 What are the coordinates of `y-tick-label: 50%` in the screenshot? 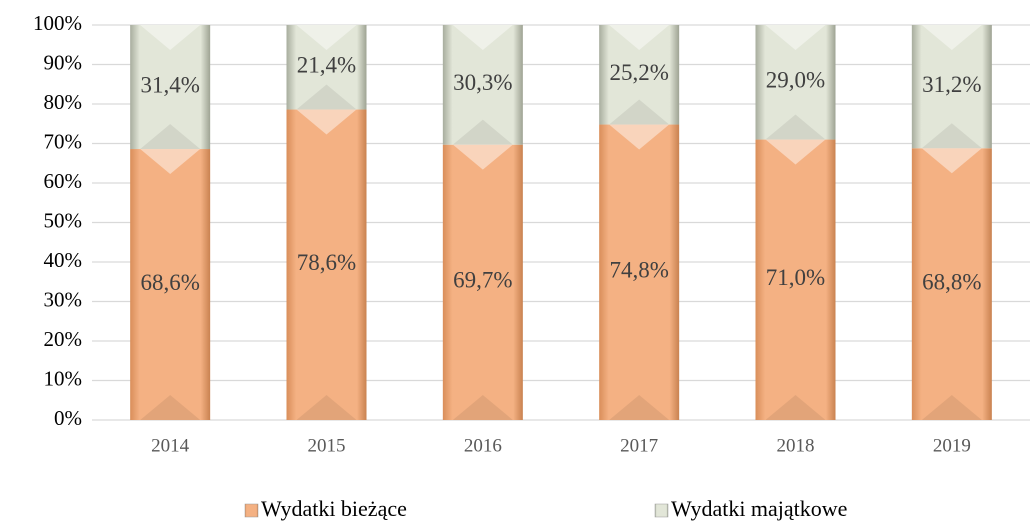 It's located at (63, 220).